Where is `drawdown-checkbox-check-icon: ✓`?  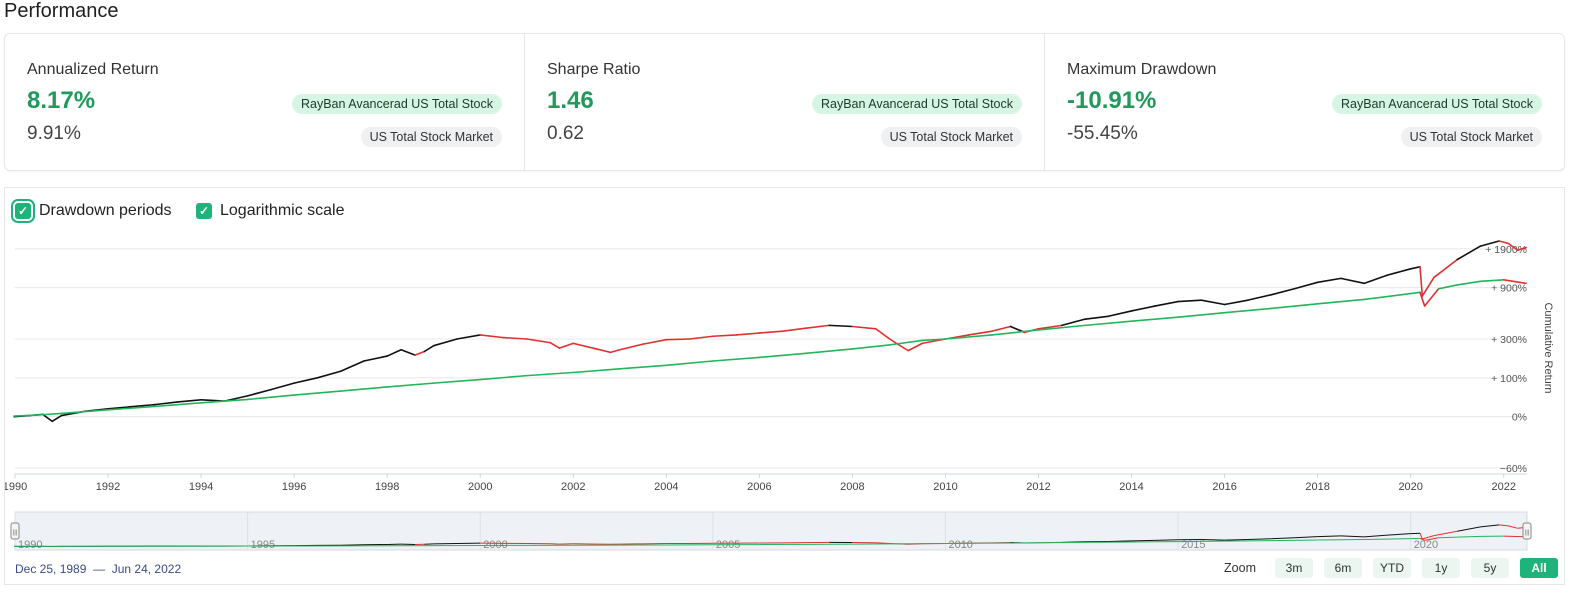 drawdown-checkbox-check-icon: ✓ is located at coordinates (23, 211).